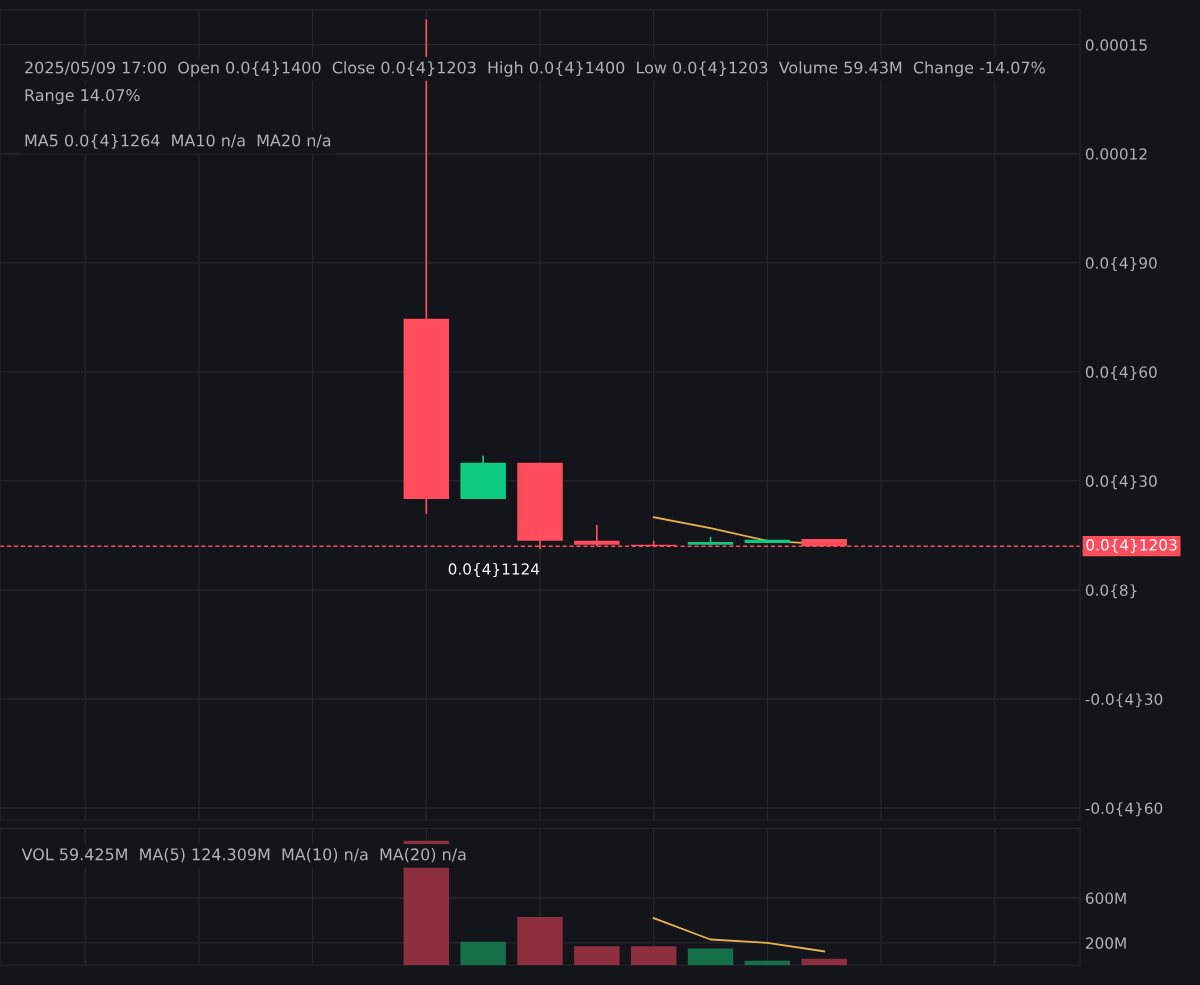 This screenshot has height=985, width=1200. Describe the element at coordinates (1105, 898) in the screenshot. I see `y-tick-label: 600M` at that location.